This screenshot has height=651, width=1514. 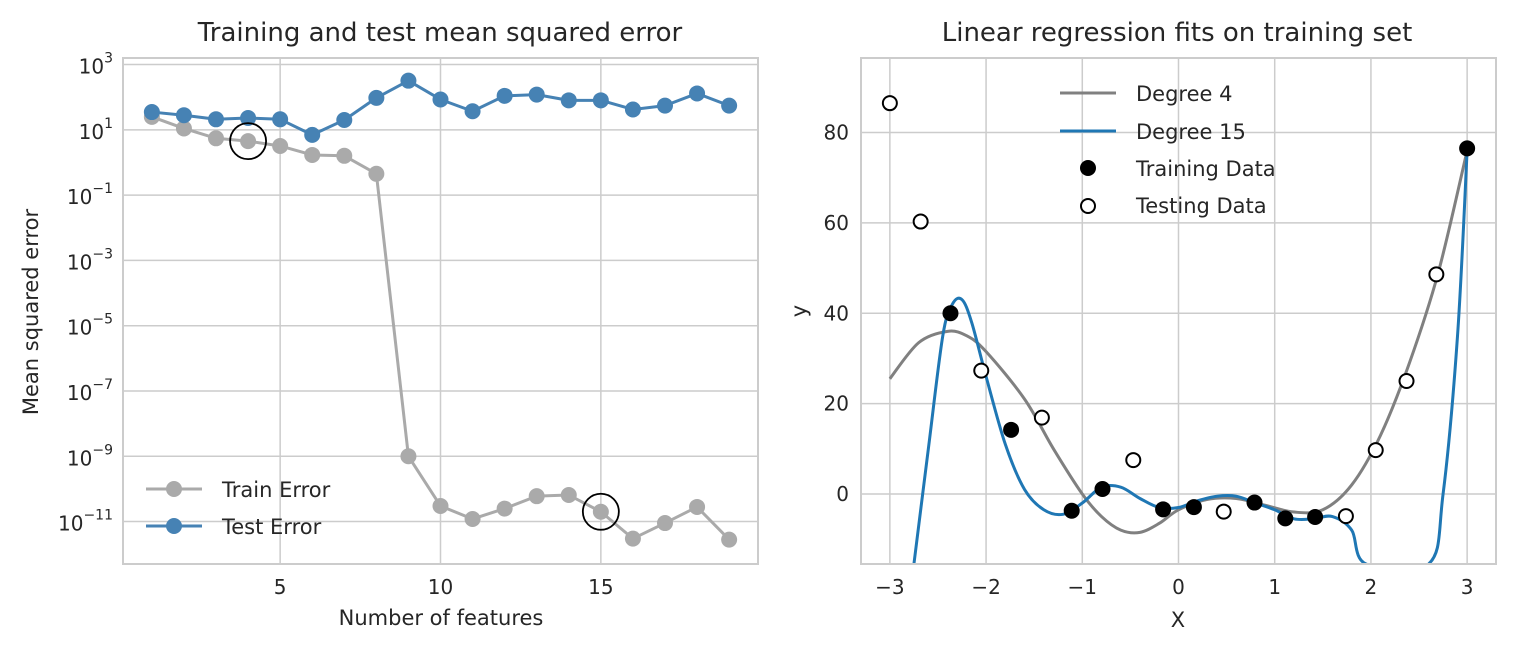 What do you see at coordinates (441, 618) in the screenshot?
I see `x-axis-label: Number of features` at bounding box center [441, 618].